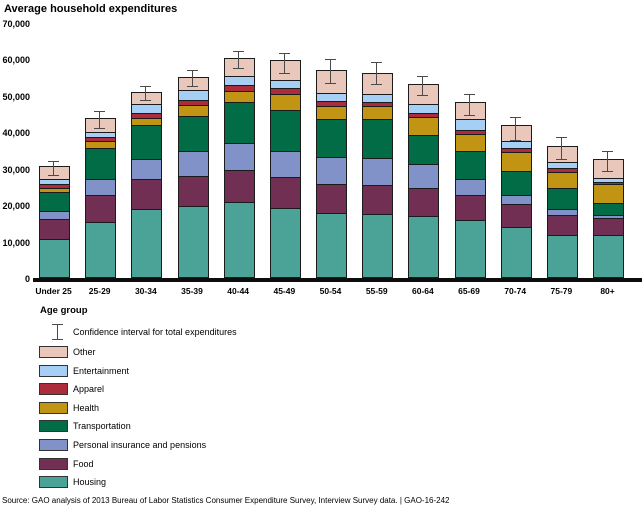 This screenshot has height=512, width=642. Describe the element at coordinates (86, 407) in the screenshot. I see `legend-label: Health` at that location.